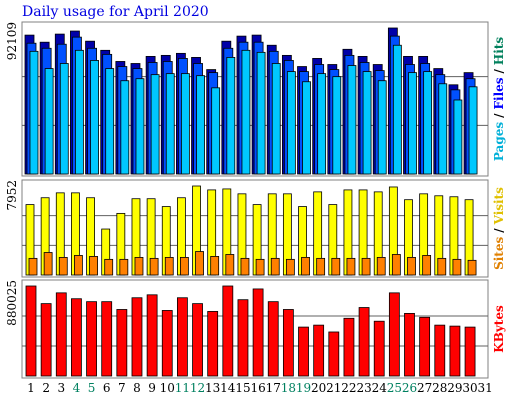 The height and width of the screenshot is (400, 512). What do you see at coordinates (77, 388) in the screenshot?
I see `x-tick-label: 4` at bounding box center [77, 388].